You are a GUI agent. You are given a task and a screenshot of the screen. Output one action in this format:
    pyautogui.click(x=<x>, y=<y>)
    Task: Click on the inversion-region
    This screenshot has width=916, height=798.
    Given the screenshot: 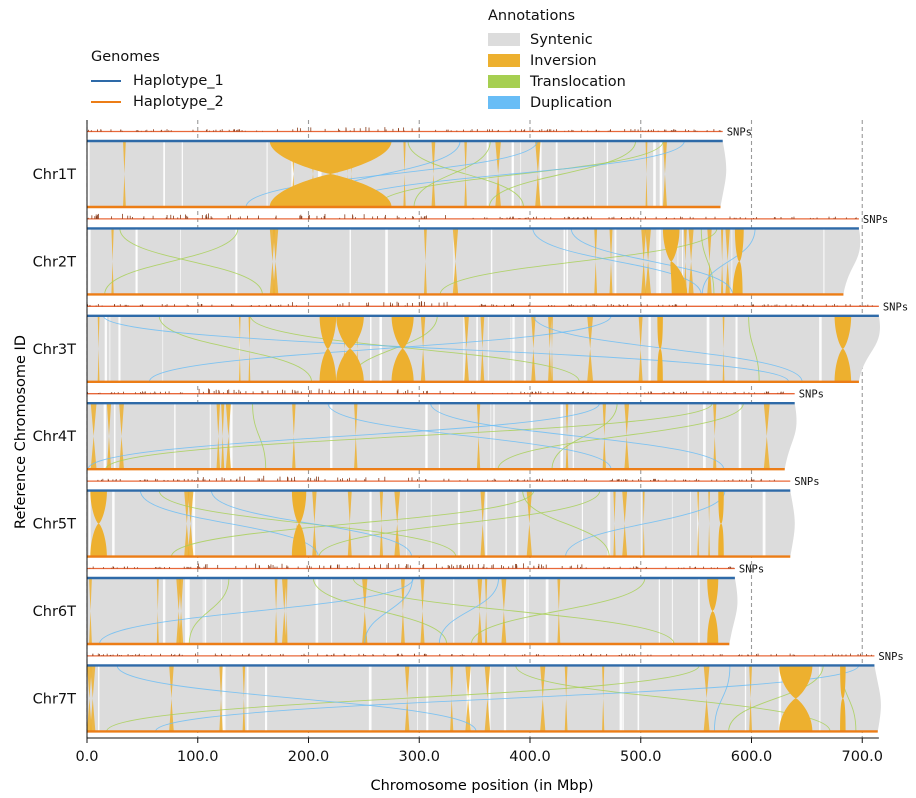 What is the action you would take?
    pyautogui.click(x=721, y=523)
    